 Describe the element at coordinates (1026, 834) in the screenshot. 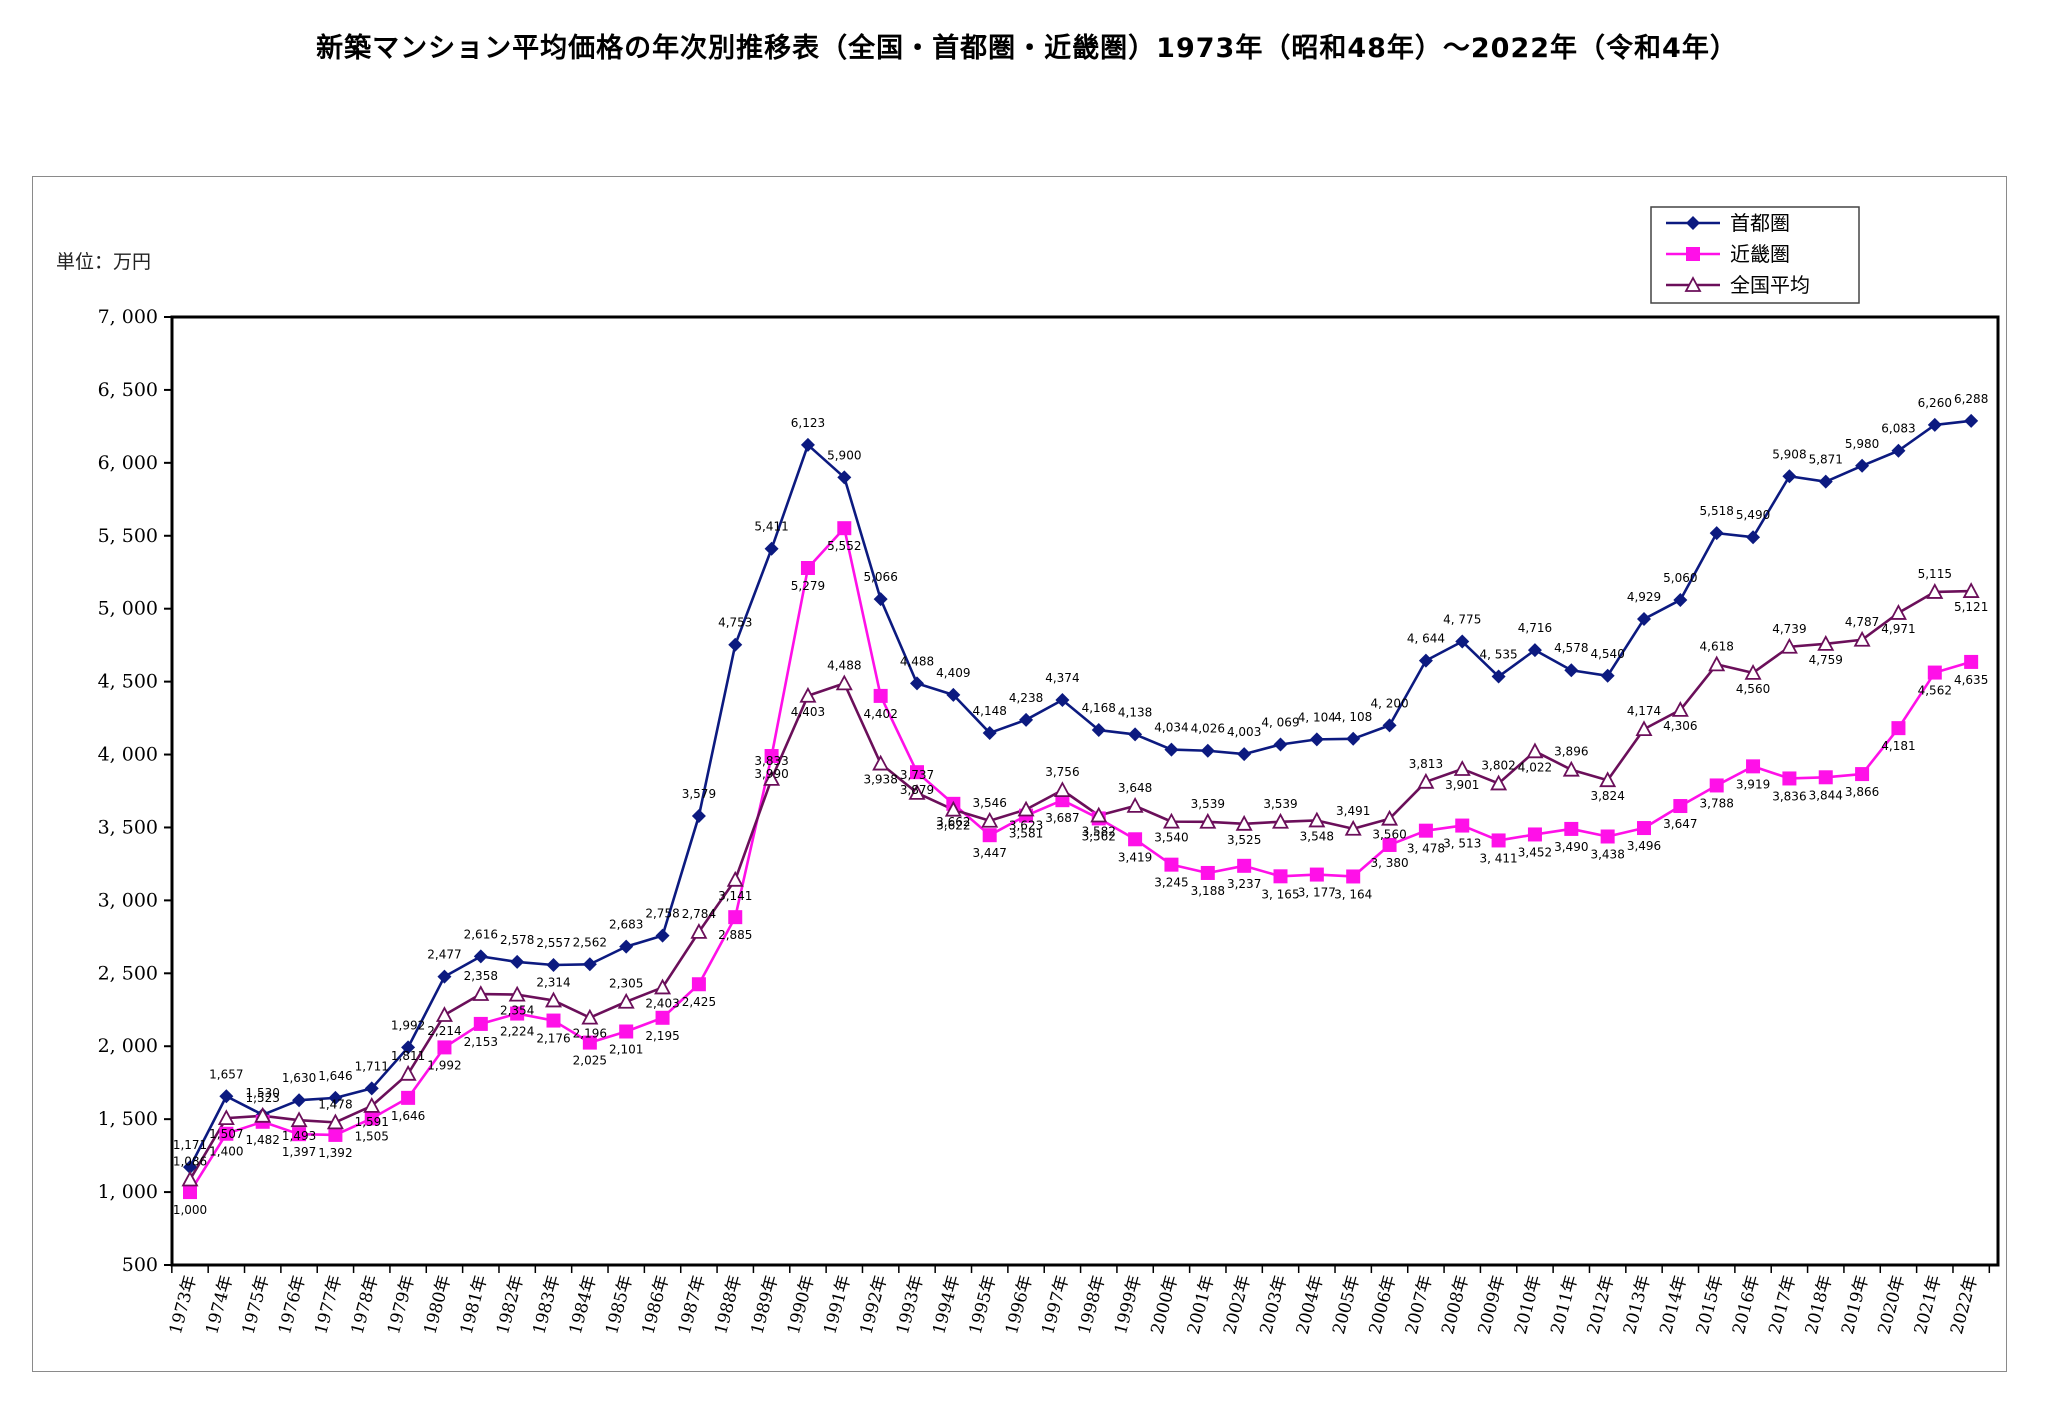

I see `data-label-kinki: 3,581` at that location.